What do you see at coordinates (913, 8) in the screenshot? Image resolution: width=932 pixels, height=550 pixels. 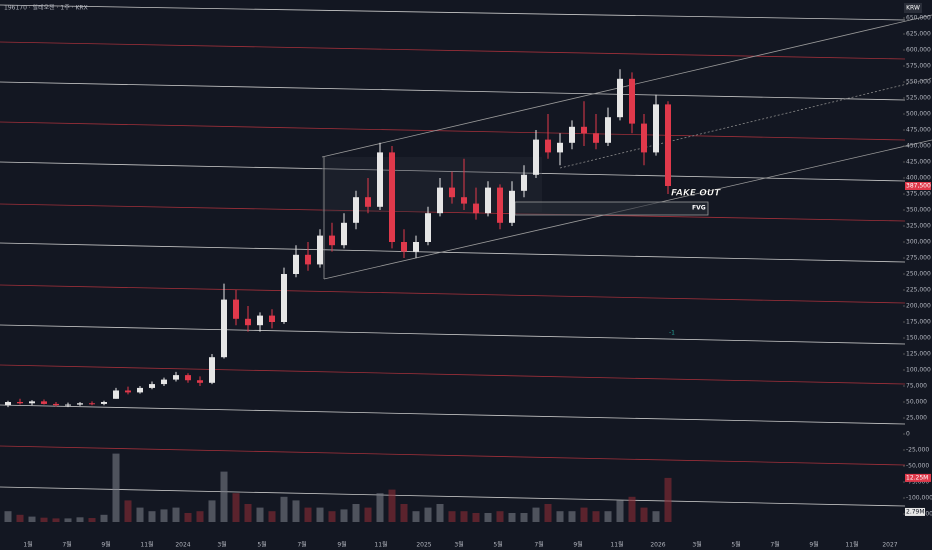 I see `currency: KRW` at bounding box center [913, 8].